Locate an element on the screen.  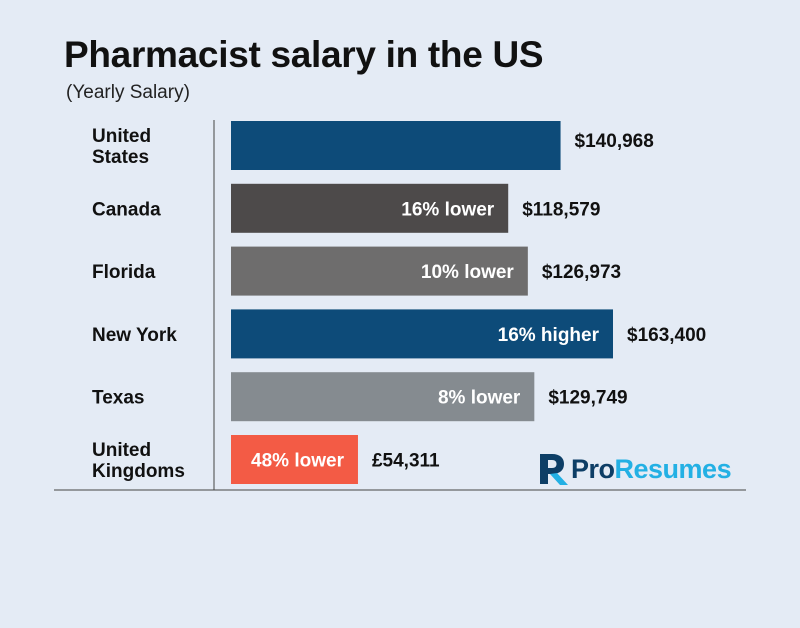
category-label-1: Canada is located at coordinates (126, 209).